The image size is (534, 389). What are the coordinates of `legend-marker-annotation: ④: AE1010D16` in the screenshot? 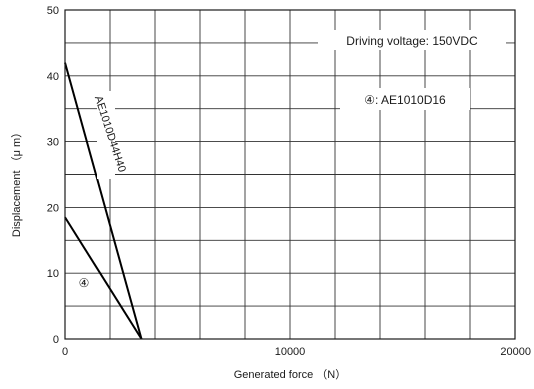 It's located at (405, 100).